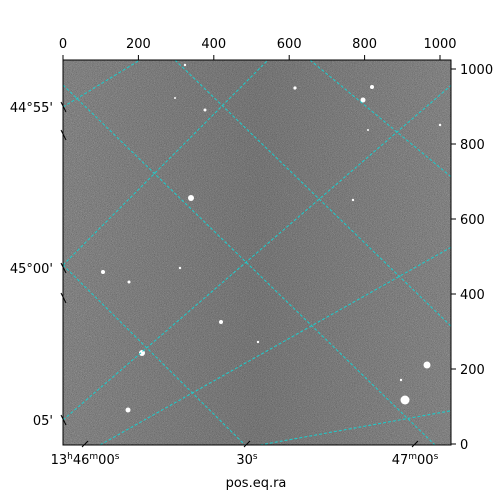 The width and height of the screenshot is (500, 500). What do you see at coordinates (256, 483) in the screenshot?
I see `x-axis-title: pos.eq.ra` at bounding box center [256, 483].